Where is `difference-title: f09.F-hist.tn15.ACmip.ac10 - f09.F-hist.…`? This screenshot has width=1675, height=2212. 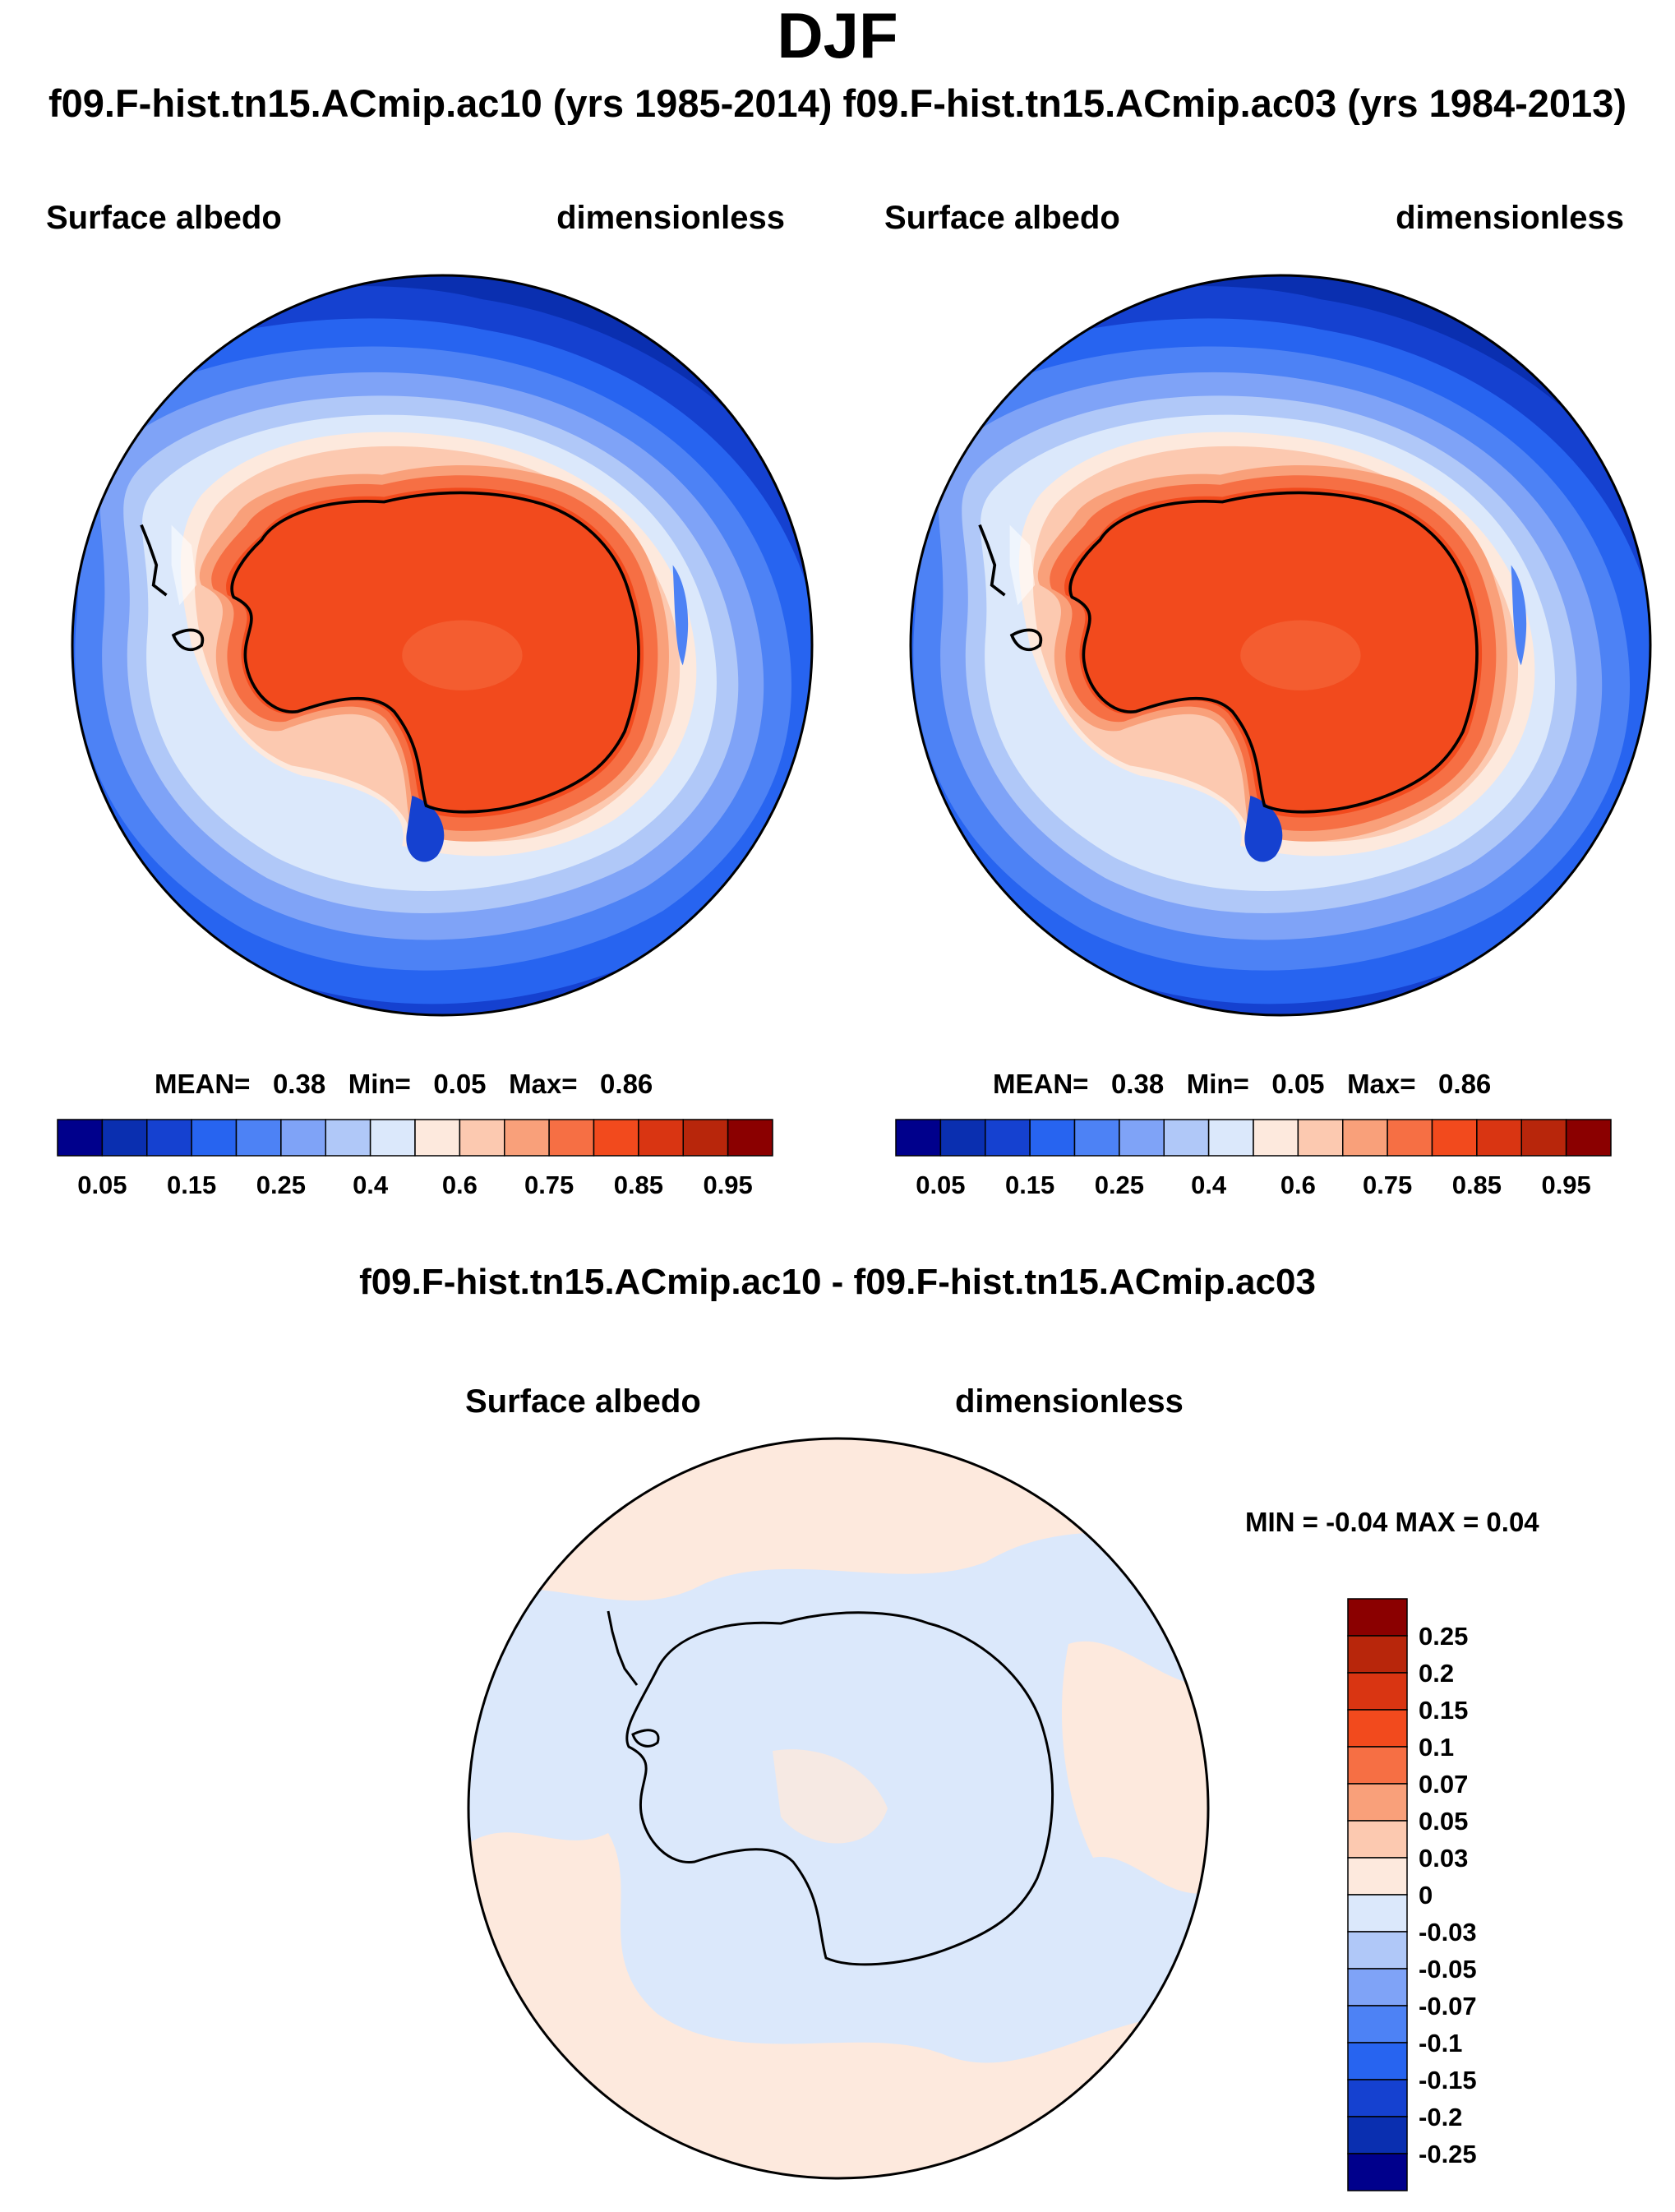
difference-title: f09.F-hist.tn15.ACmip.ac10 - f09.F-hist.… is located at coordinates (837, 1282).